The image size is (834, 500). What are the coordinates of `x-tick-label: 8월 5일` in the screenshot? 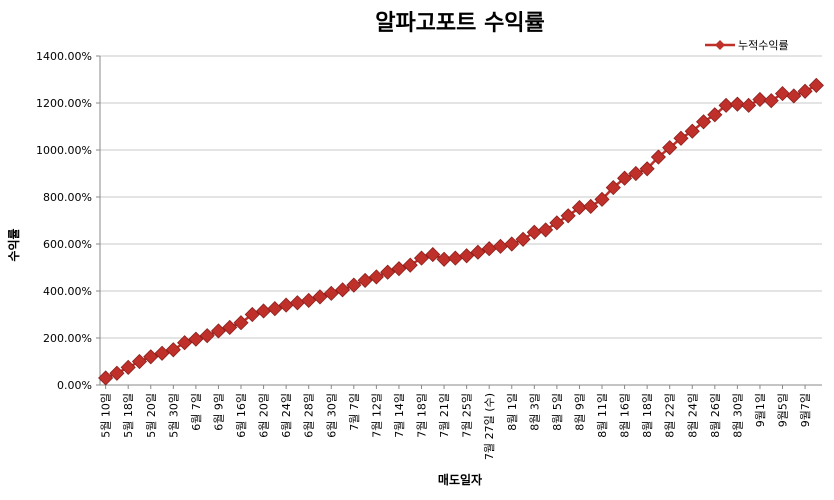 It's located at (557, 412).